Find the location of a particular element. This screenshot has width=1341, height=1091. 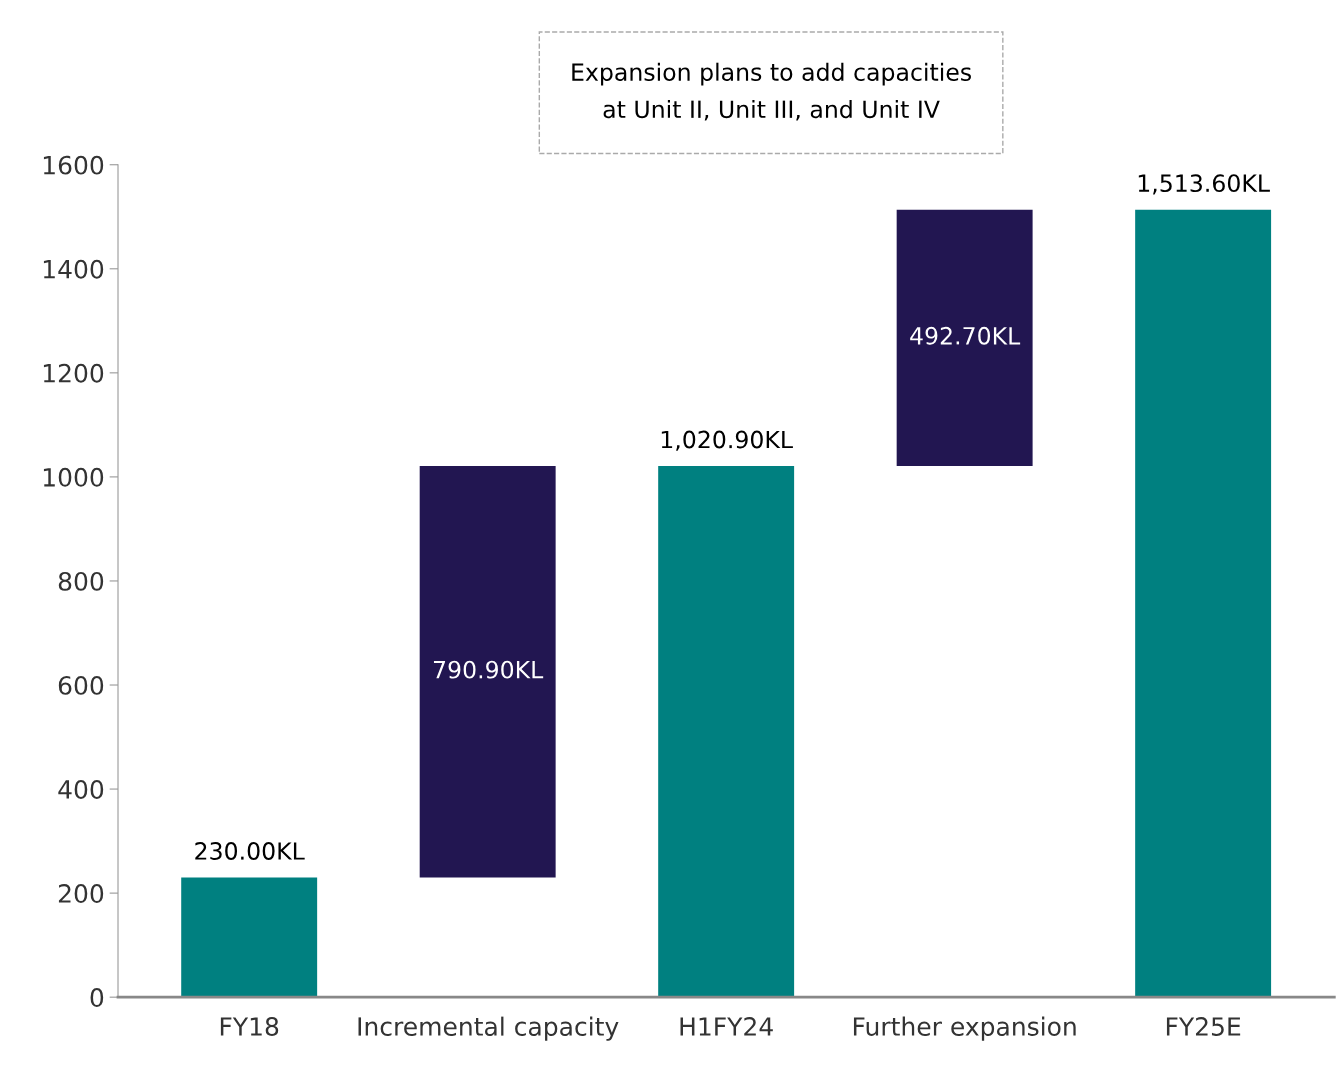

data-label: 790.90KL is located at coordinates (488, 669).